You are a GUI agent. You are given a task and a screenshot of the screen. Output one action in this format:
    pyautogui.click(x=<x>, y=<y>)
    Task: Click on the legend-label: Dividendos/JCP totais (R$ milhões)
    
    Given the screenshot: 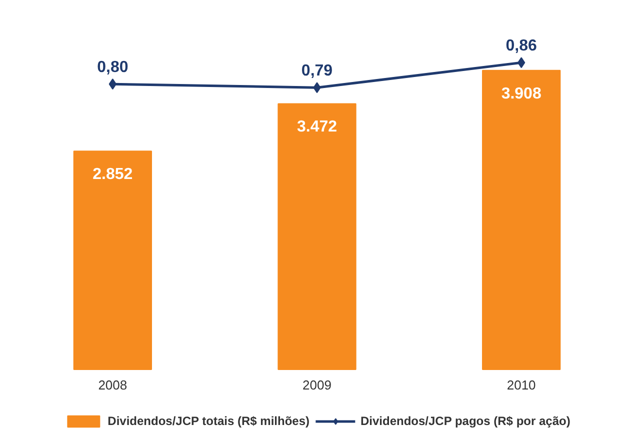 What is the action you would take?
    pyautogui.click(x=209, y=421)
    